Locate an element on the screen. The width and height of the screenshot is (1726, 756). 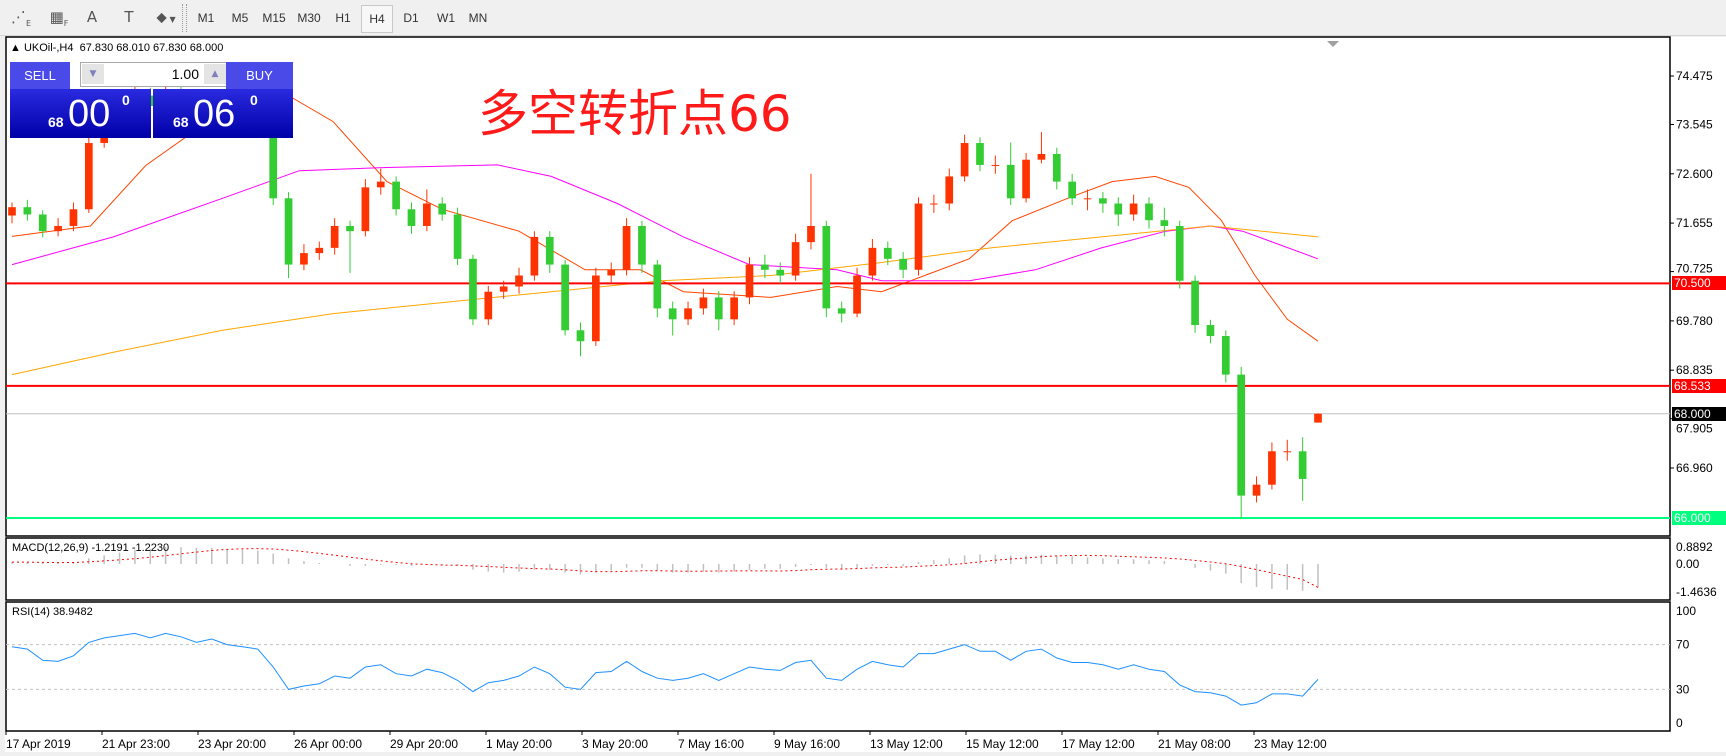
buy-button: BUY is located at coordinates (259, 76).